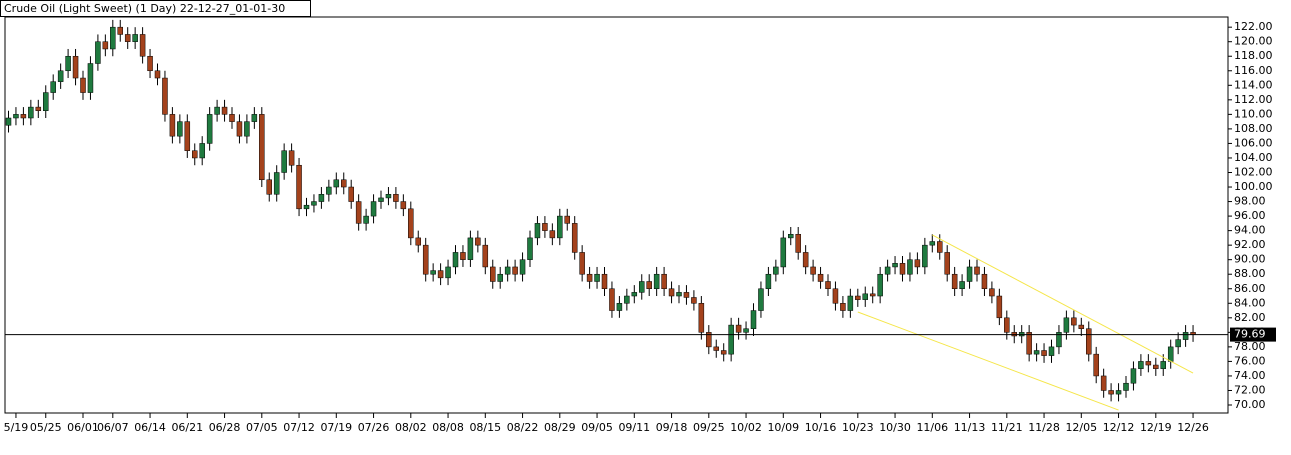 The height and width of the screenshot is (455, 1291). I want to click on x-tick-label: 12/26, so click(1193, 427).